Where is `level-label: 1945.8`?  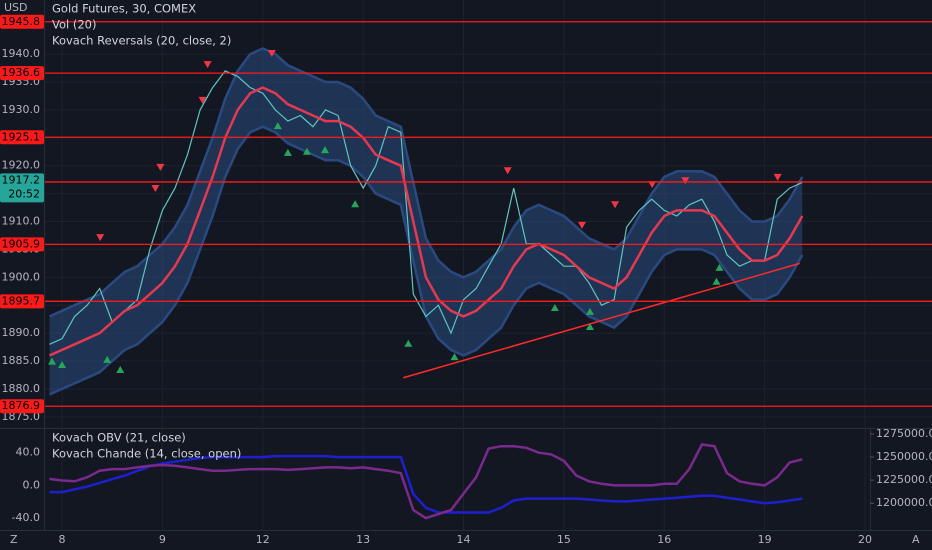
level-label: 1945.8 is located at coordinates (21, 21).